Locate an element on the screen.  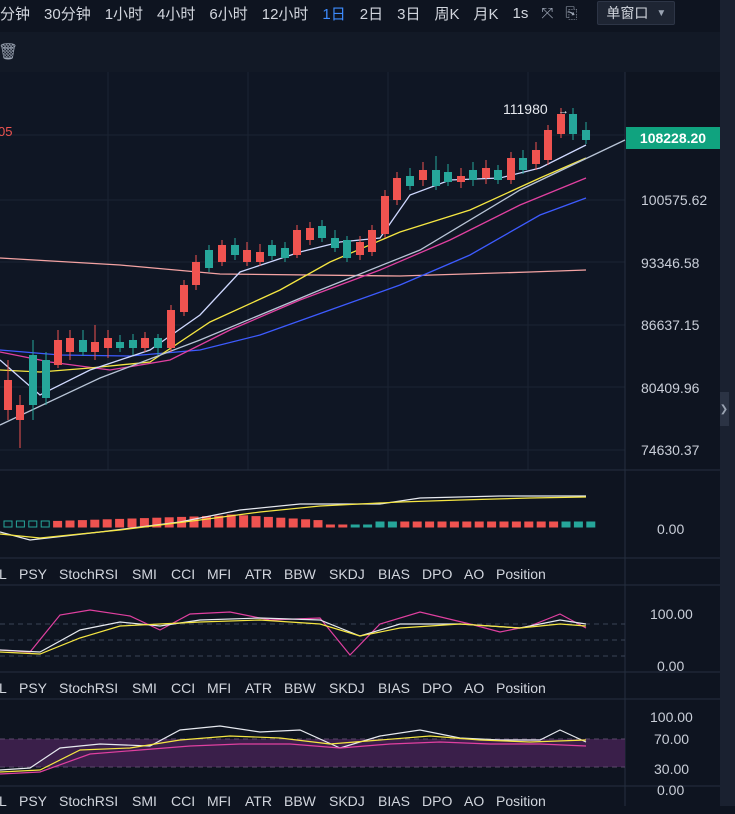
kdj-tick-100: 100.00 is located at coordinates (671, 614).